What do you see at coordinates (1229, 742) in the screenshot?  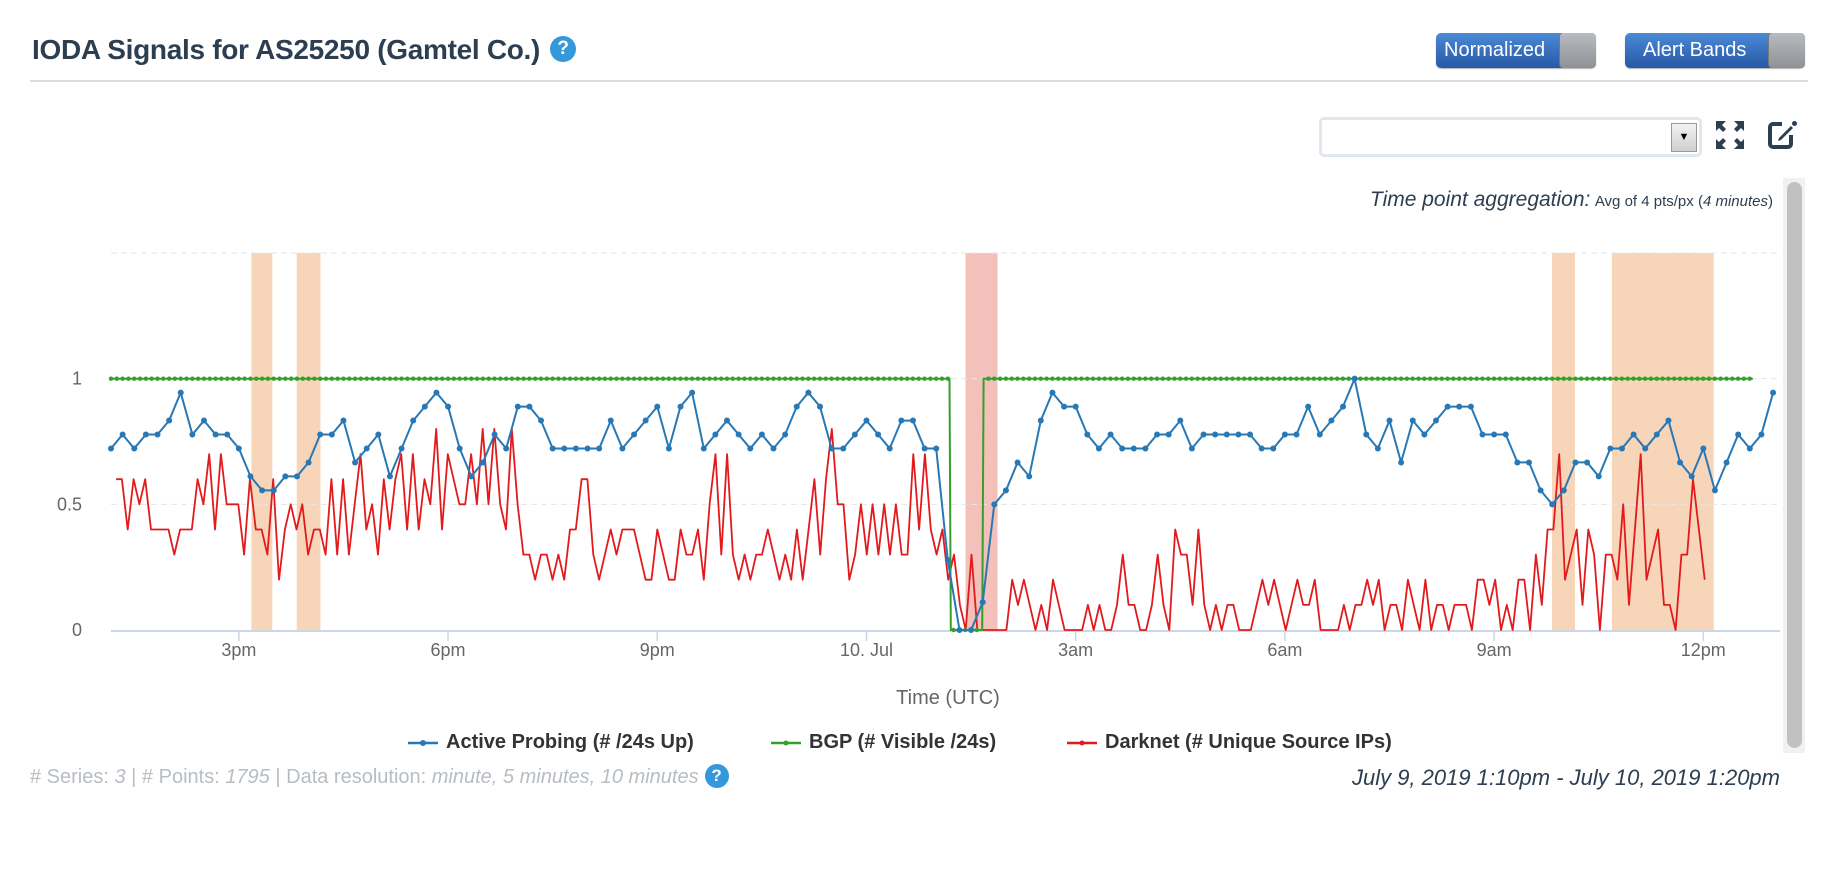 I see `legend-item-darknet: Darknet (# Unique Source IPs)` at bounding box center [1229, 742].